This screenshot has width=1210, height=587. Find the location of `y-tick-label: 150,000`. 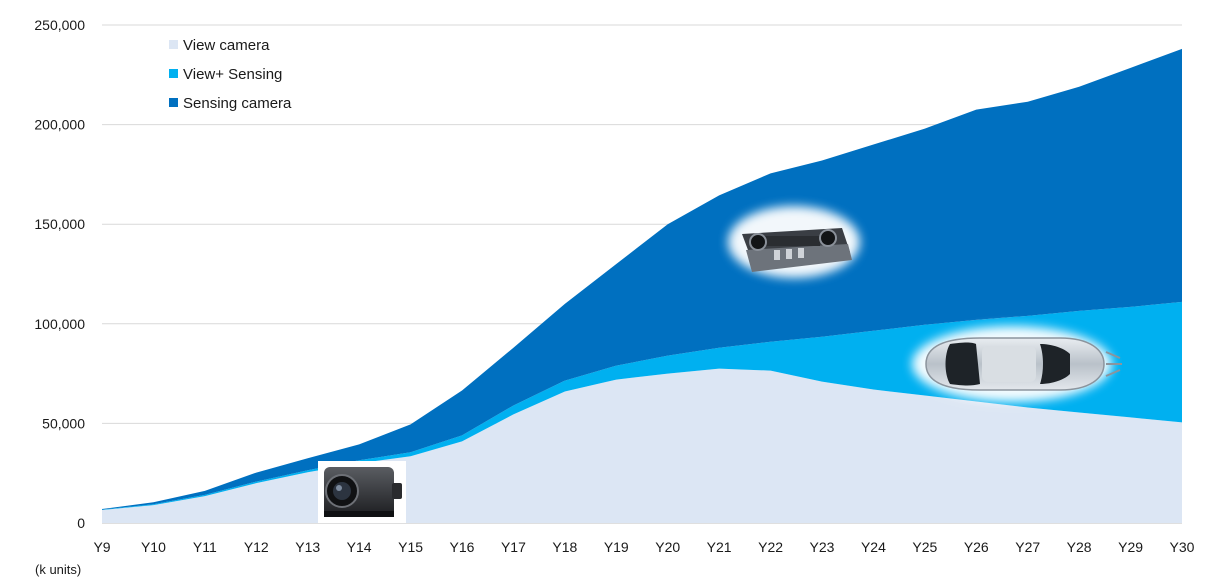

y-tick-label: 150,000 is located at coordinates (59, 224).